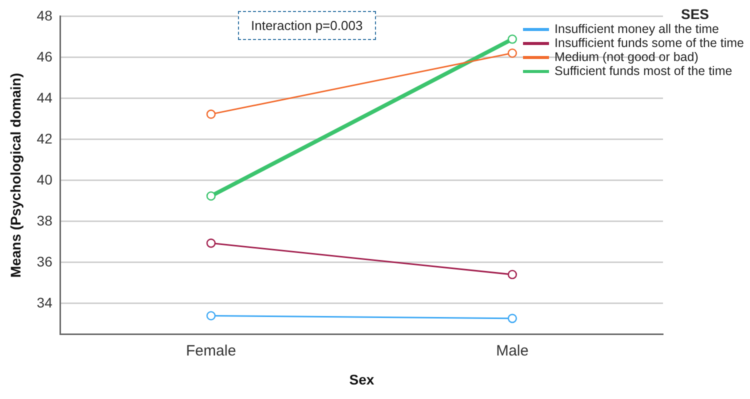  What do you see at coordinates (307, 25) in the screenshot?
I see `annotation: Interaction p=0.003` at bounding box center [307, 25].